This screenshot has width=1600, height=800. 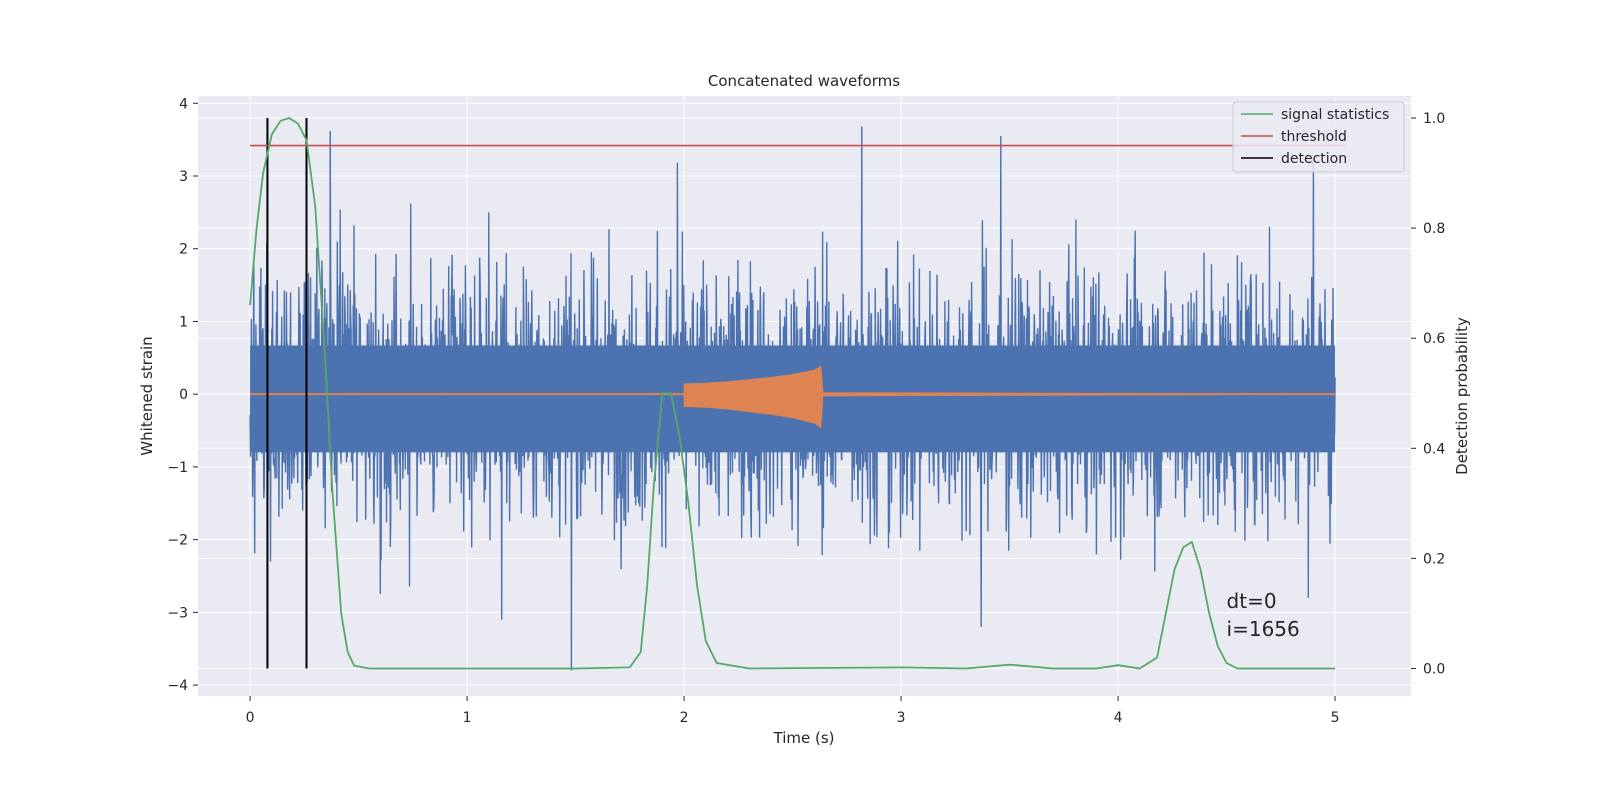 What do you see at coordinates (804, 738) in the screenshot?
I see `x-axis-label: Time (s)` at bounding box center [804, 738].